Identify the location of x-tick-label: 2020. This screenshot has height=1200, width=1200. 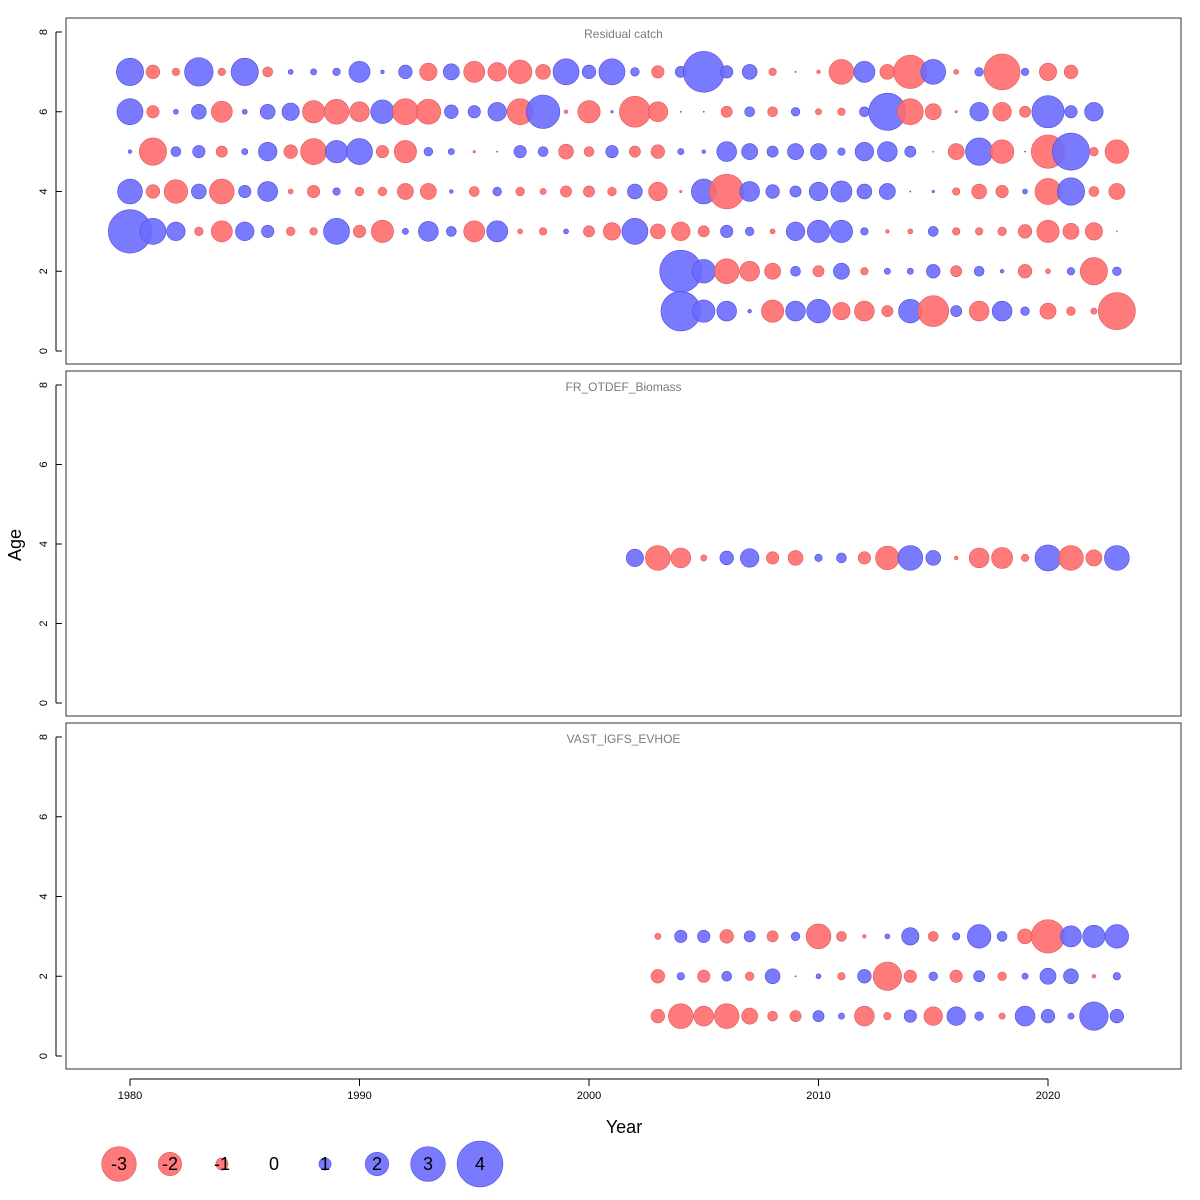
(1048, 1096).